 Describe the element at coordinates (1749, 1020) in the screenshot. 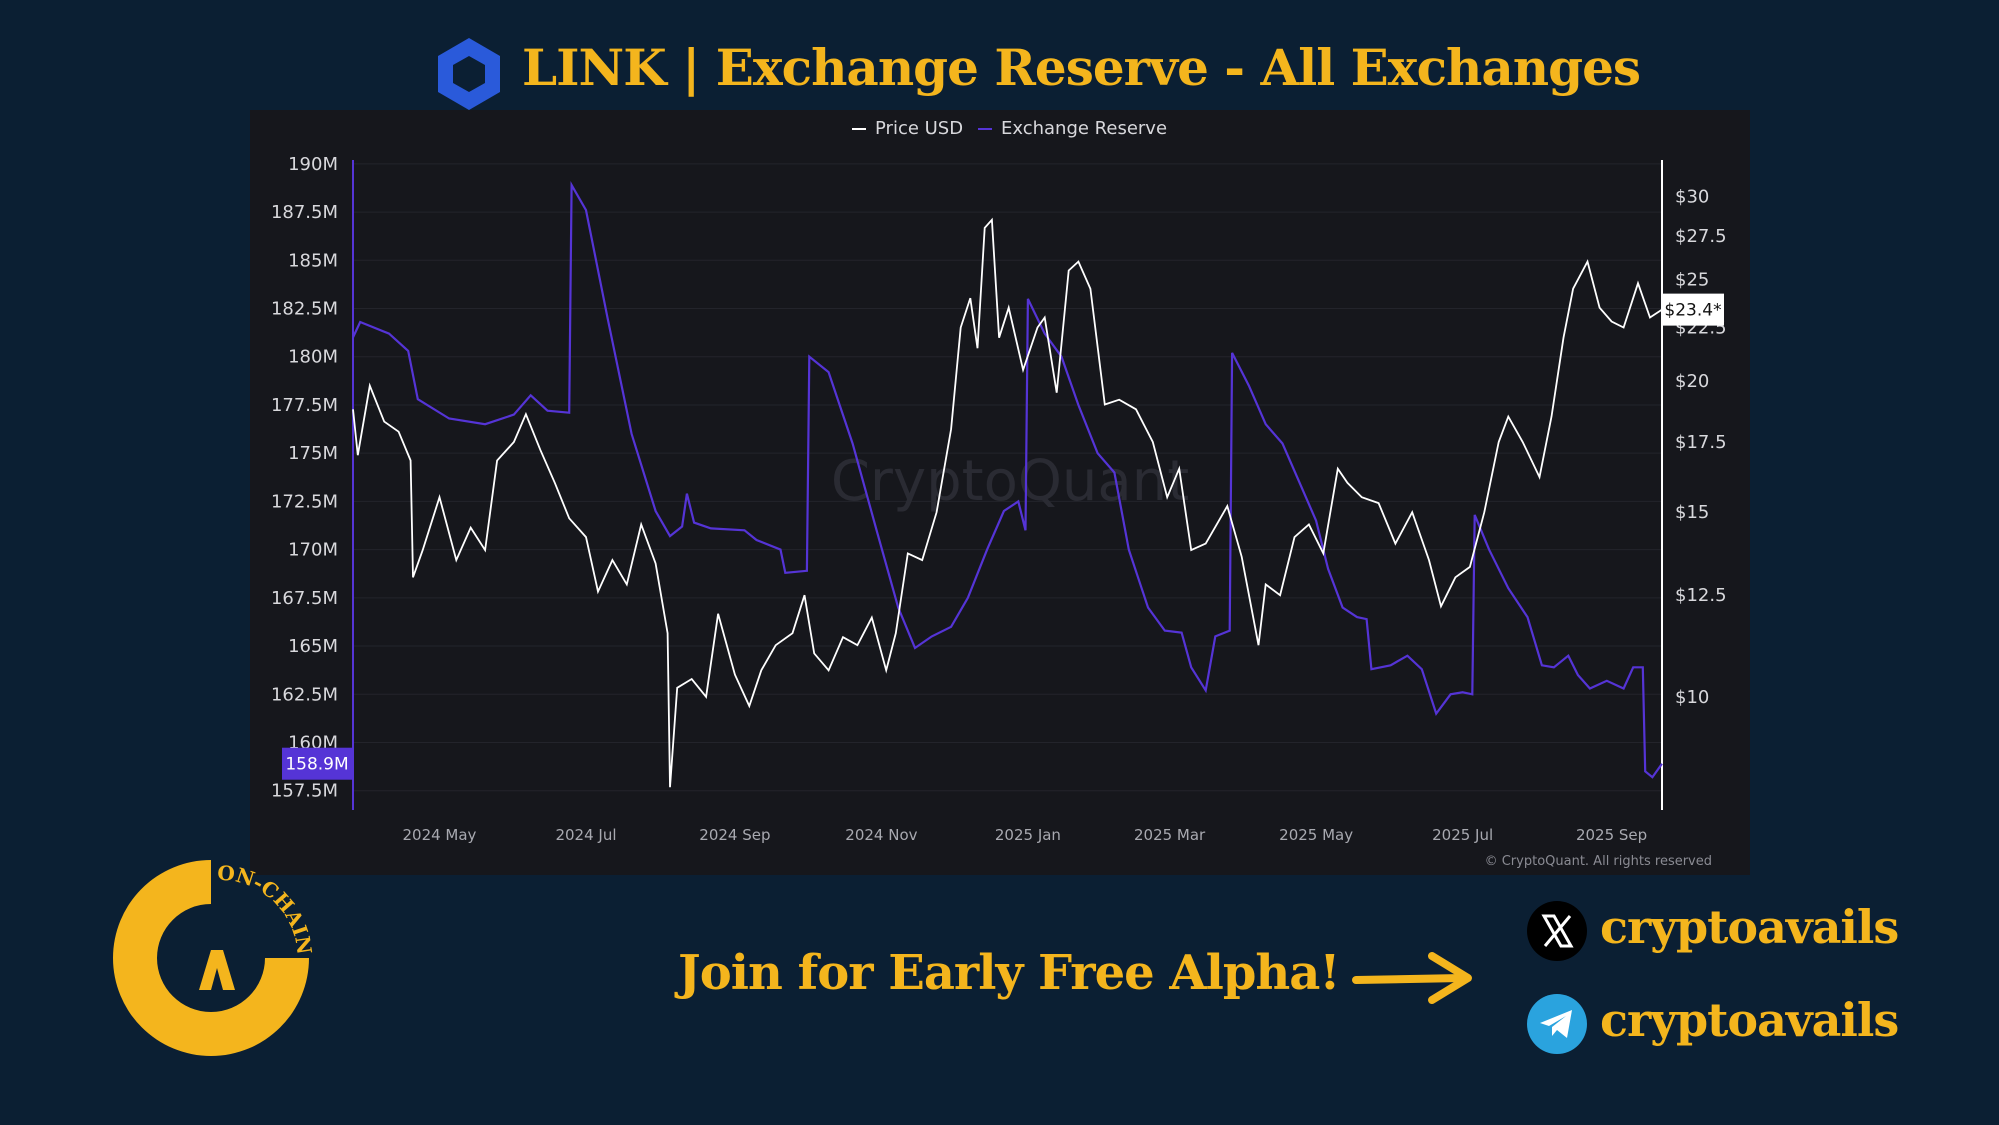

I see `telegram-handle: cryptoavails` at that location.